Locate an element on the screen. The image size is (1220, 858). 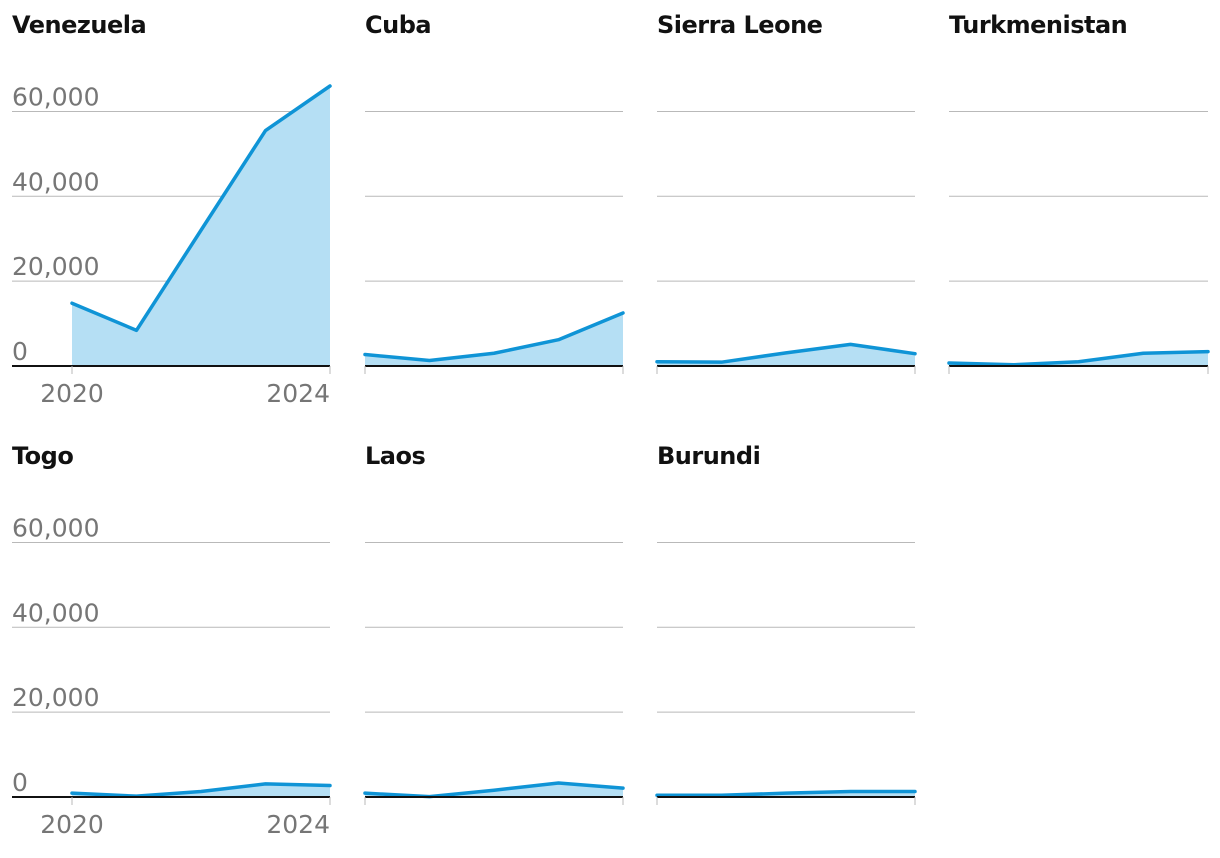
panel-title: Togo is located at coordinates (42, 456).